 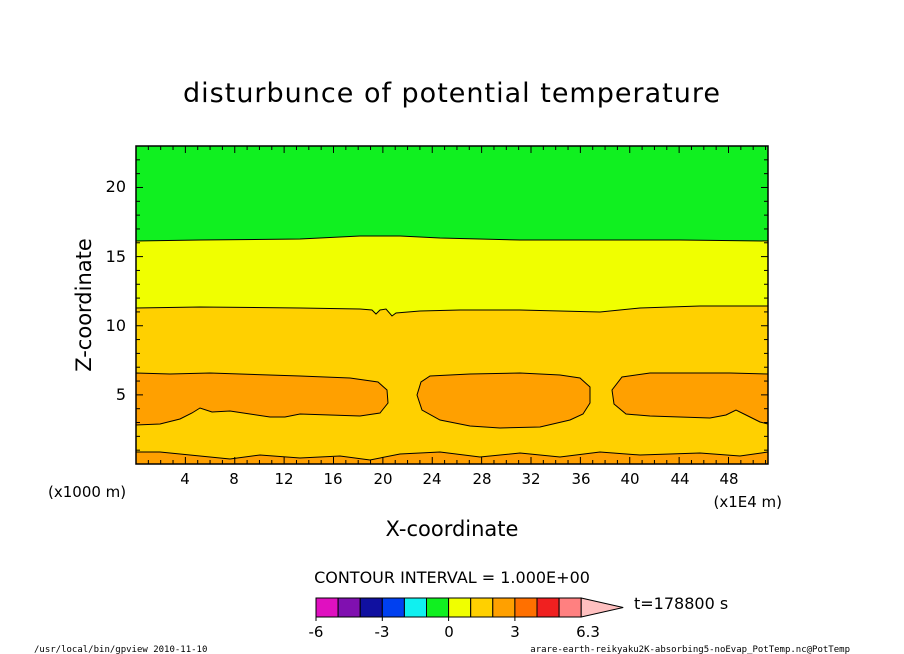 What do you see at coordinates (121, 394) in the screenshot?
I see `y-tick-label: 5` at bounding box center [121, 394].